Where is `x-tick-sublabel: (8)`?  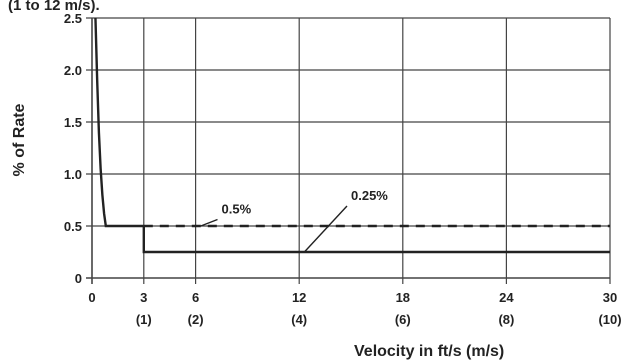 x-tick-sublabel: (8) is located at coordinates (506, 319).